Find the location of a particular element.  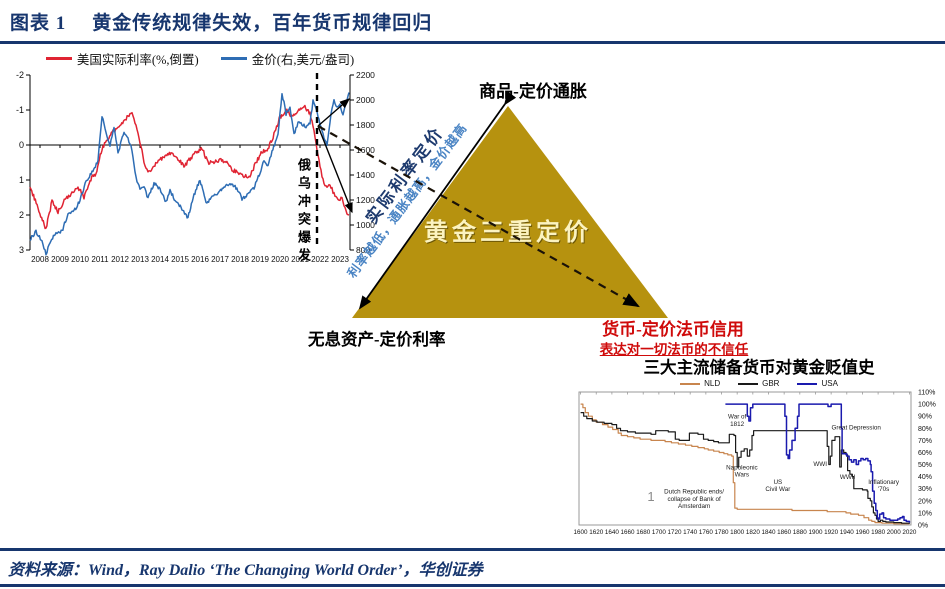

legend-item: 美国实际利率(%,倒置) is located at coordinates (122, 58).